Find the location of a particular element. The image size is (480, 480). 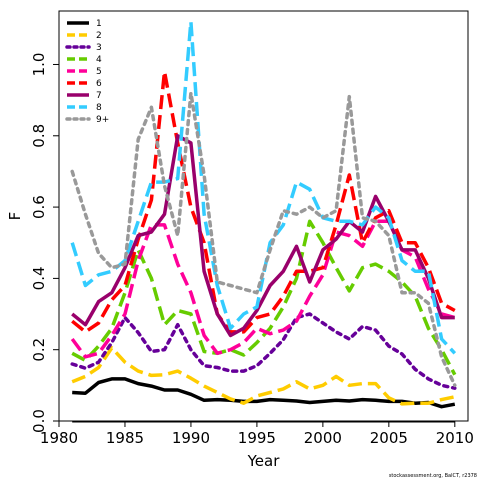

x-tick-label: 1995 is located at coordinates (257, 438).